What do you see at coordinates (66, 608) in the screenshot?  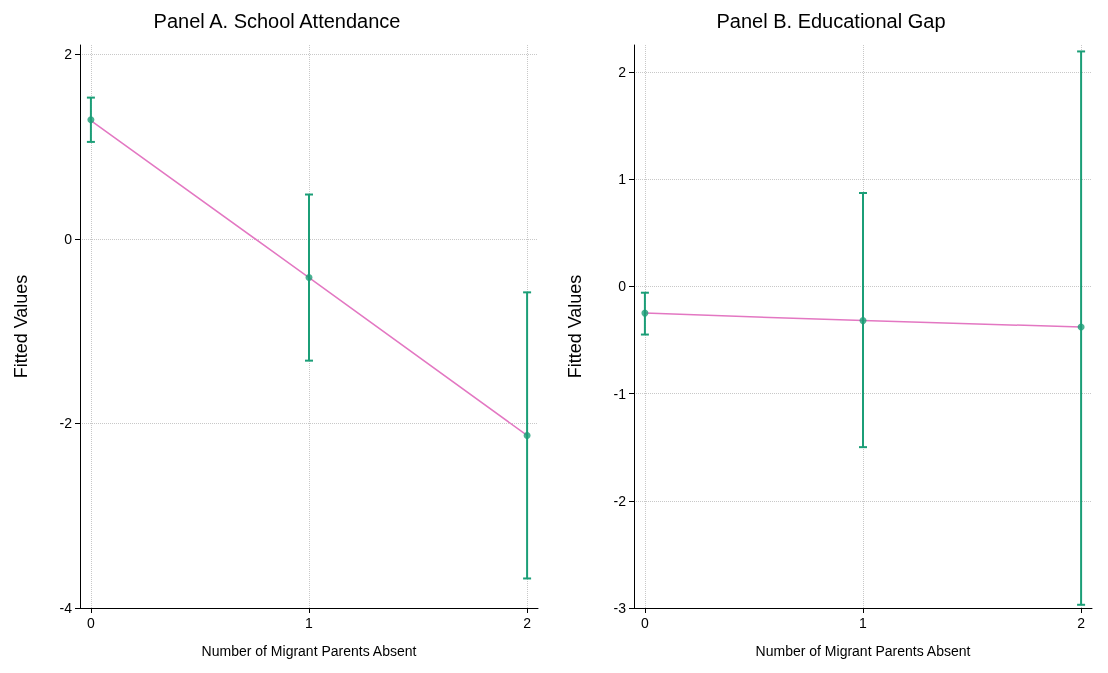 I see `y-tick-label: -4` at bounding box center [66, 608].